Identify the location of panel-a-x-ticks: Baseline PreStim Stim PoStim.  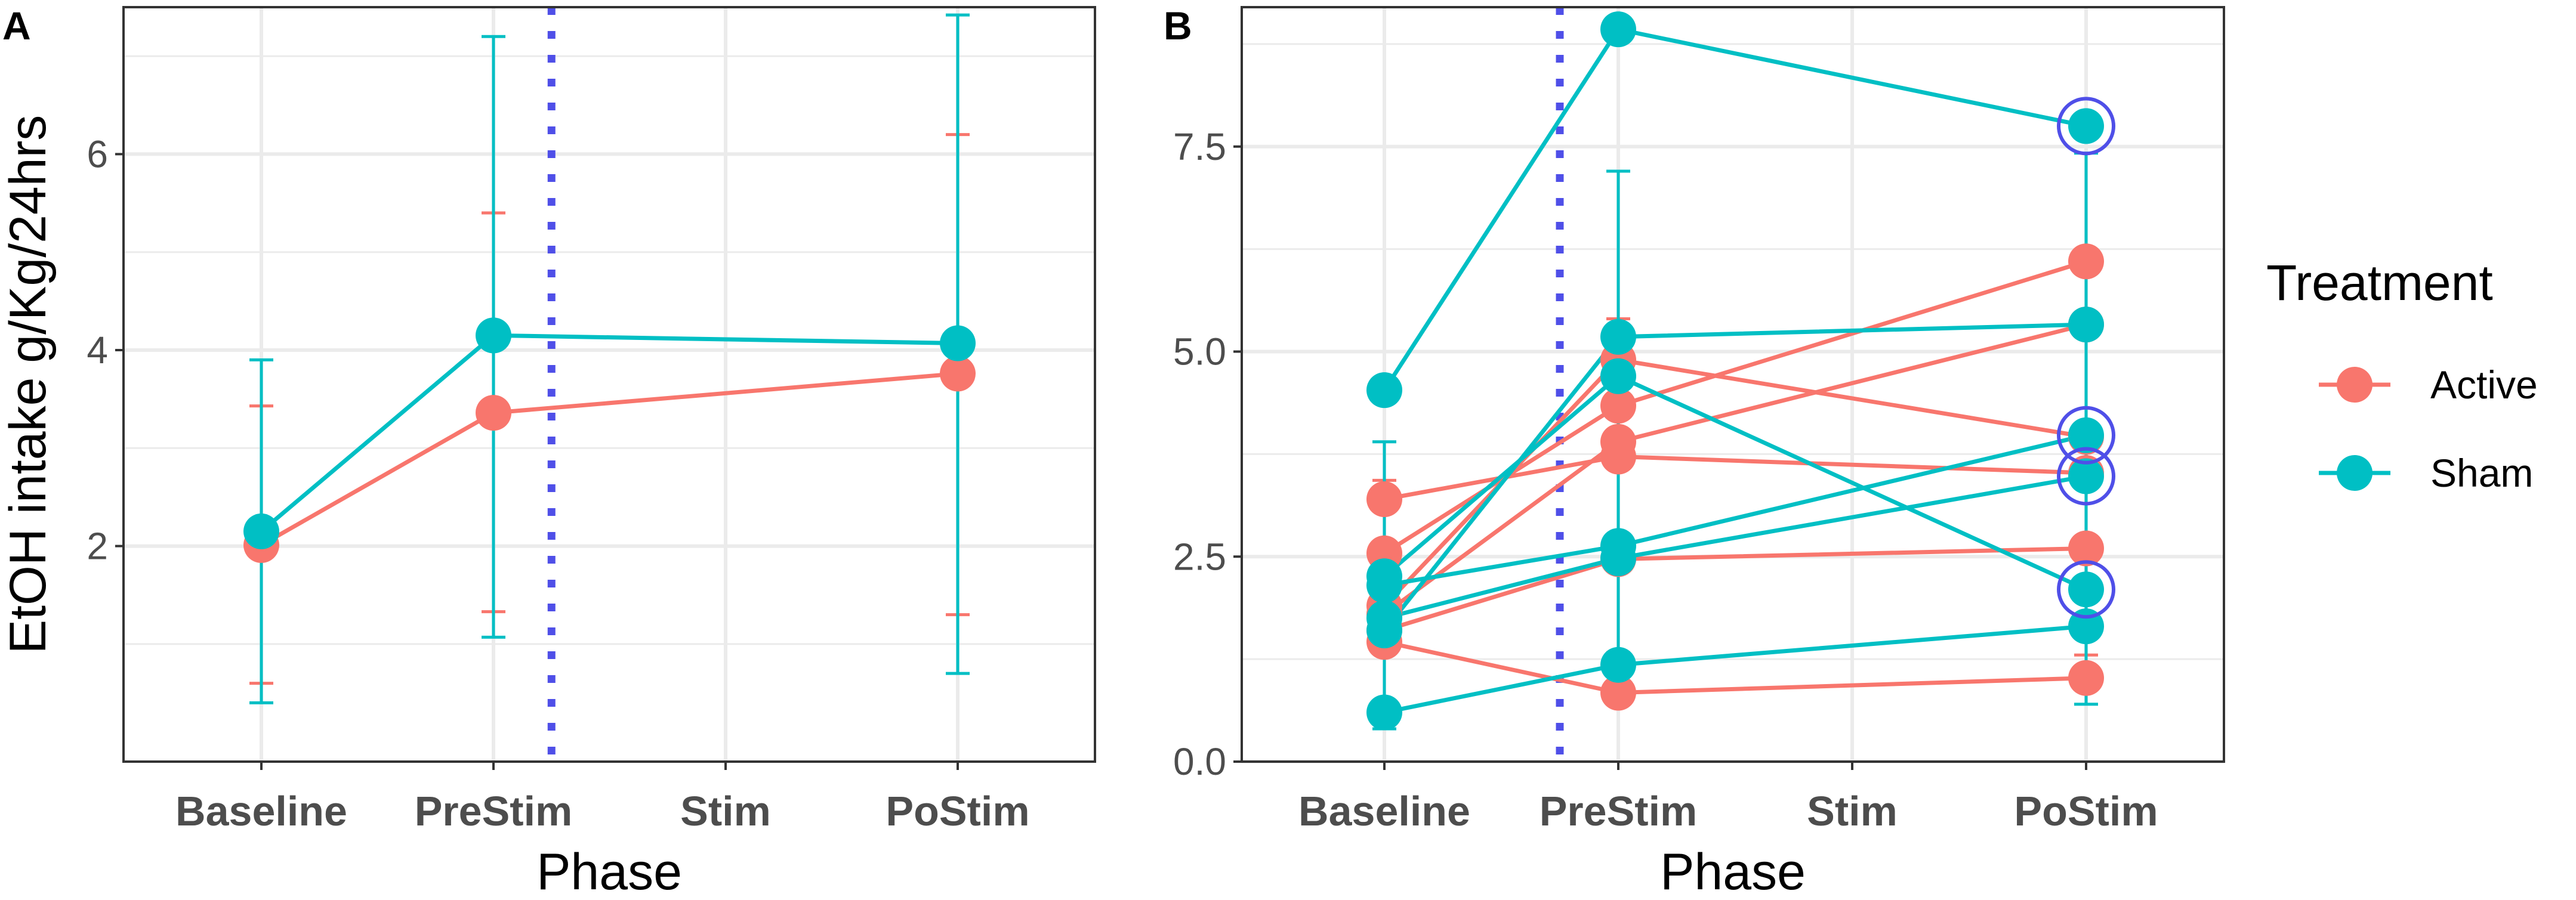
(603, 798).